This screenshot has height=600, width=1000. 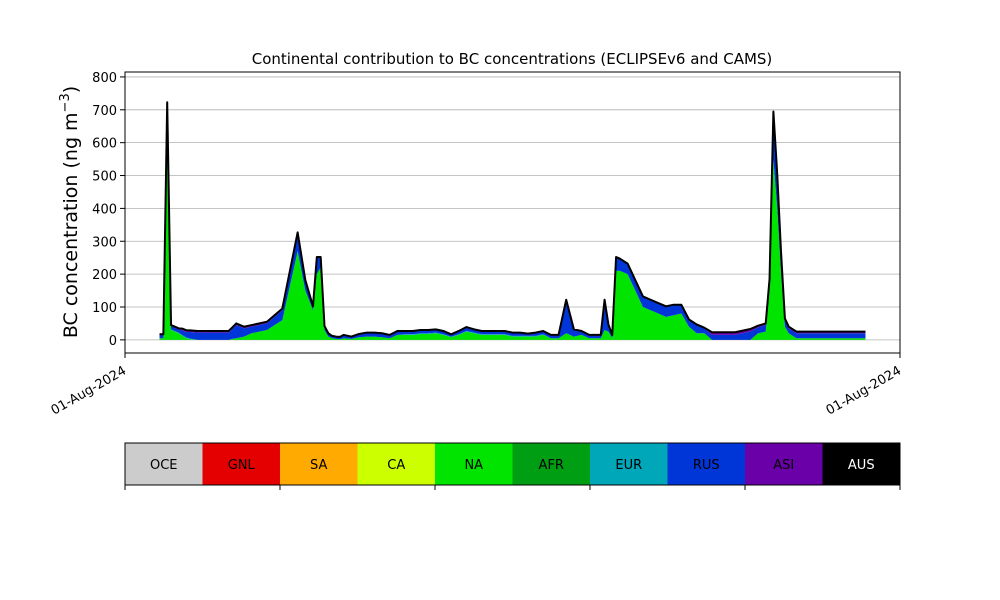 I want to click on legend-label: RUS, so click(x=706, y=465).